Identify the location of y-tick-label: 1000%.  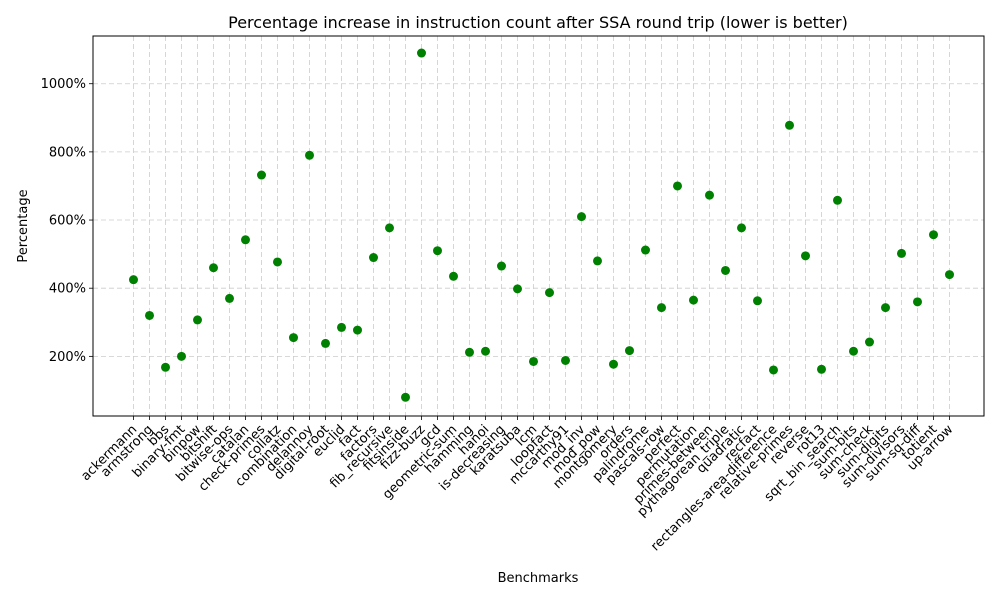
(63, 84).